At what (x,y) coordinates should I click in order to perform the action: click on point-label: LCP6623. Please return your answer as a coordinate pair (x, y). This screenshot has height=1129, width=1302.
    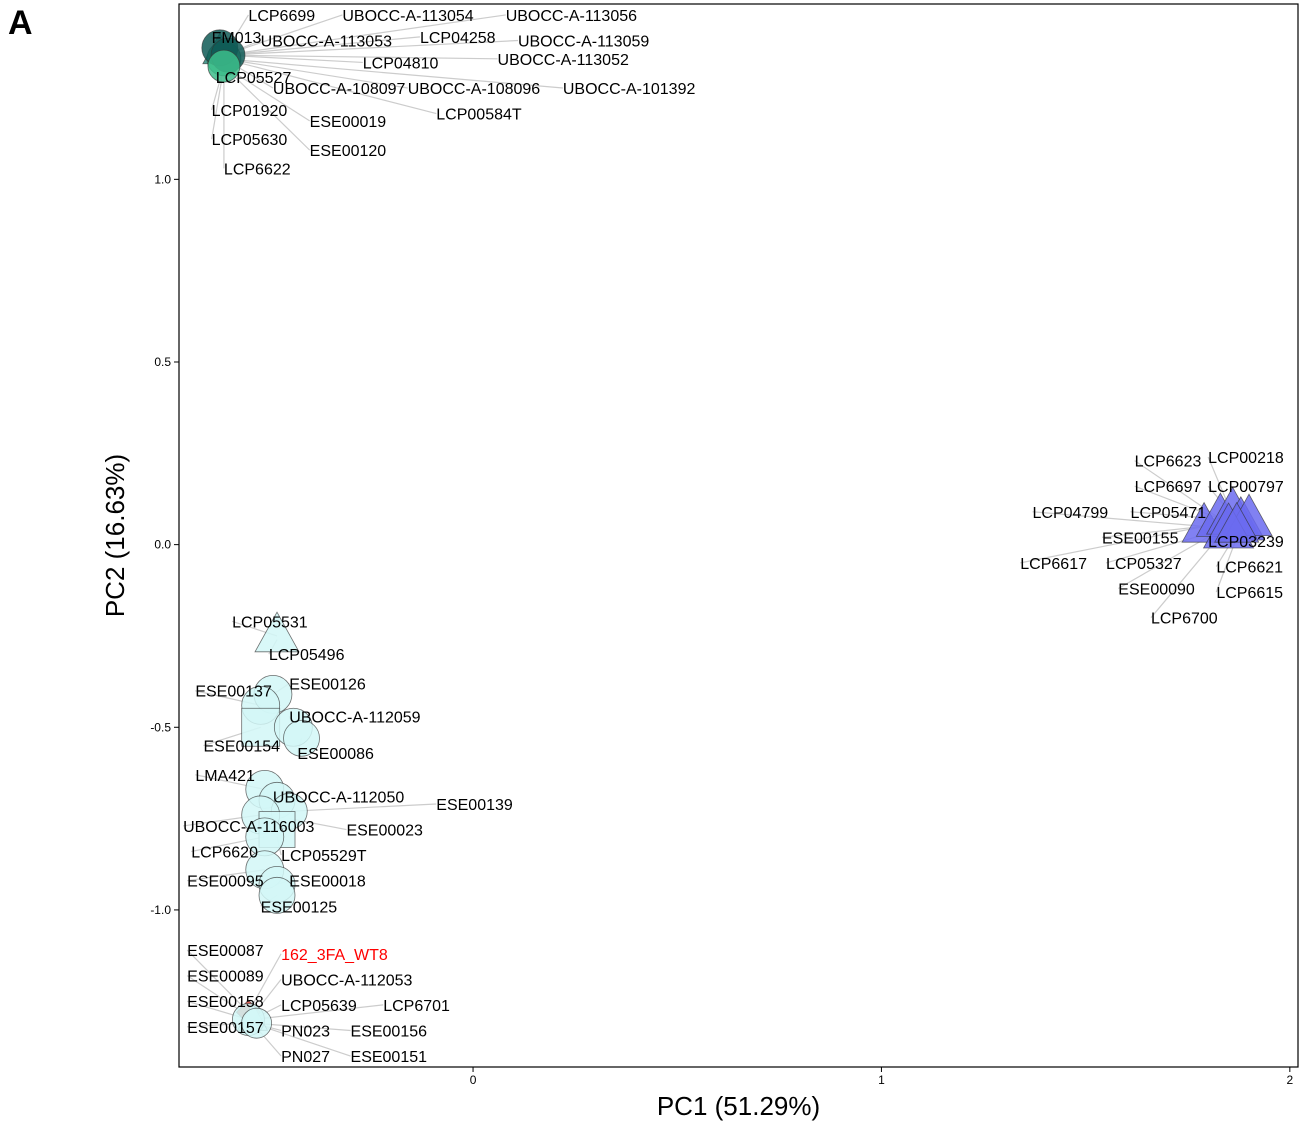
    Looking at the image, I should click on (1168, 462).